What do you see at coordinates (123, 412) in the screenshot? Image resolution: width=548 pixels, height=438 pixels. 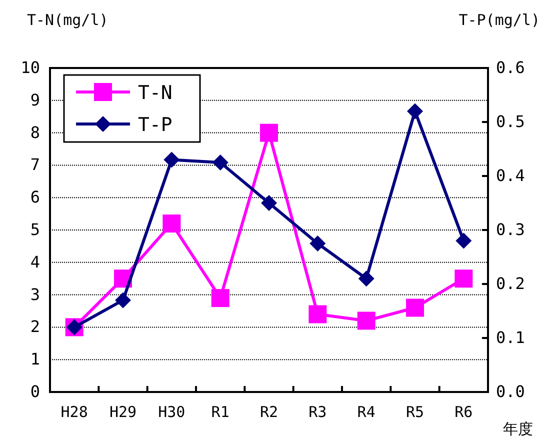 I see `x-tick-label: H29` at bounding box center [123, 412].